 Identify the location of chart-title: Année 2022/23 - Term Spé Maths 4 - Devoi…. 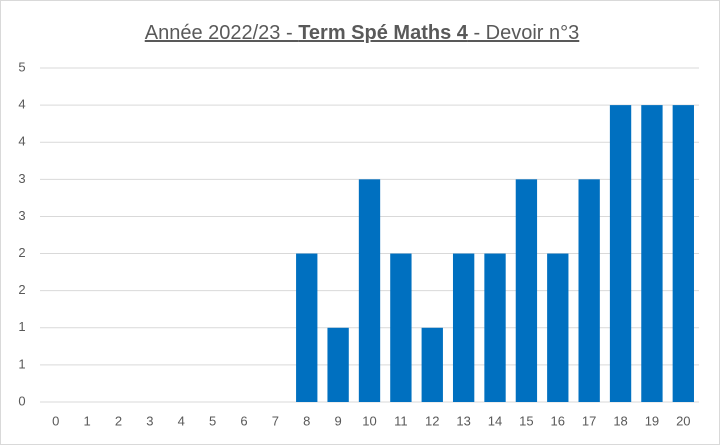
(362, 33).